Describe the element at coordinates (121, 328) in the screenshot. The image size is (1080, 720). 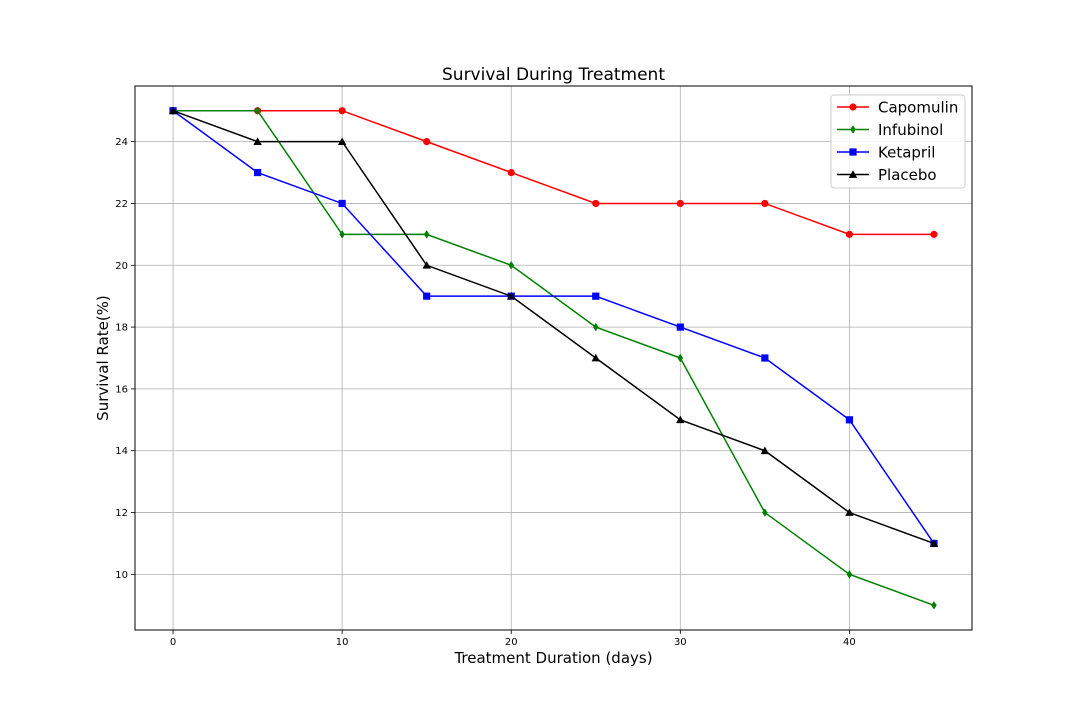
I see `y-tick-label: 18` at that location.